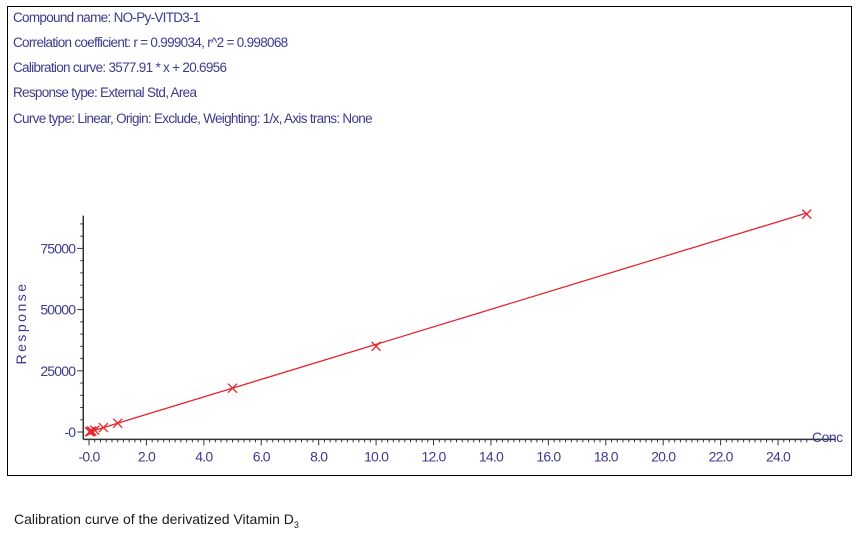  What do you see at coordinates (90, 456) in the screenshot?
I see `x-tick-label: -0.0` at bounding box center [90, 456].